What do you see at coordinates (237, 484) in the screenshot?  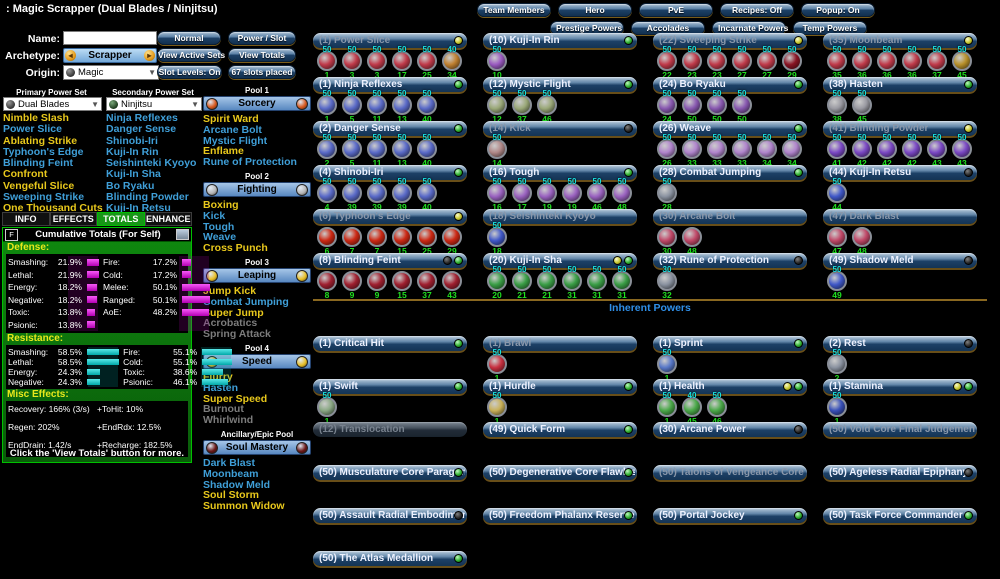 I see `pool-power-shadow-meld: Shadow Meld` at bounding box center [237, 484].